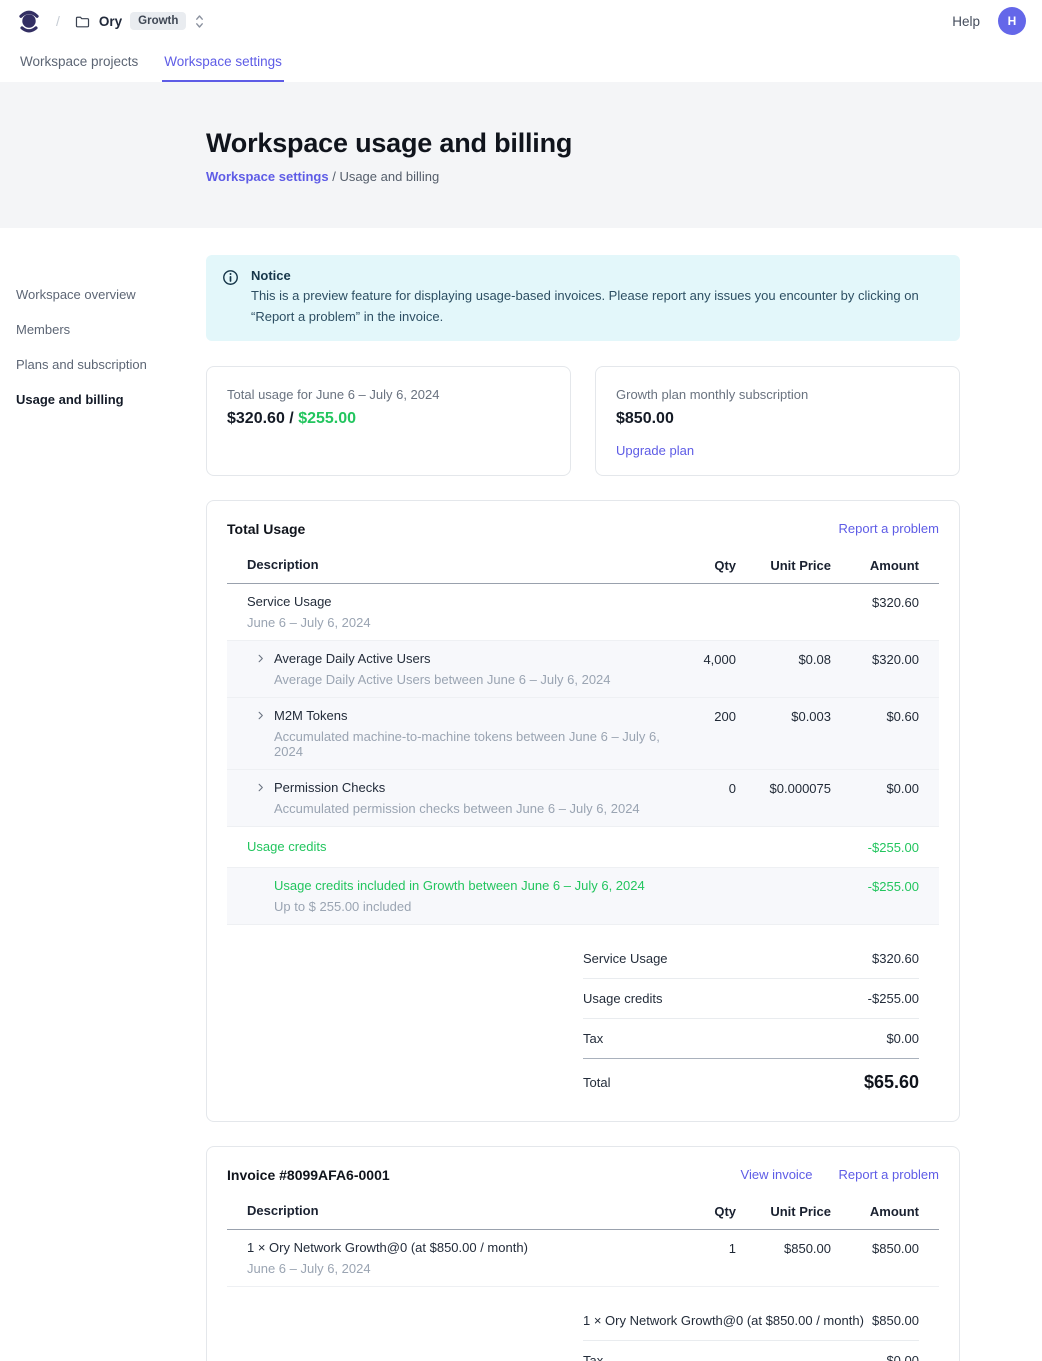 This screenshot has height=1361, width=1042. What do you see at coordinates (751, 959) in the screenshot?
I see `summary-row-service-usage: Service Usage $320.60` at bounding box center [751, 959].